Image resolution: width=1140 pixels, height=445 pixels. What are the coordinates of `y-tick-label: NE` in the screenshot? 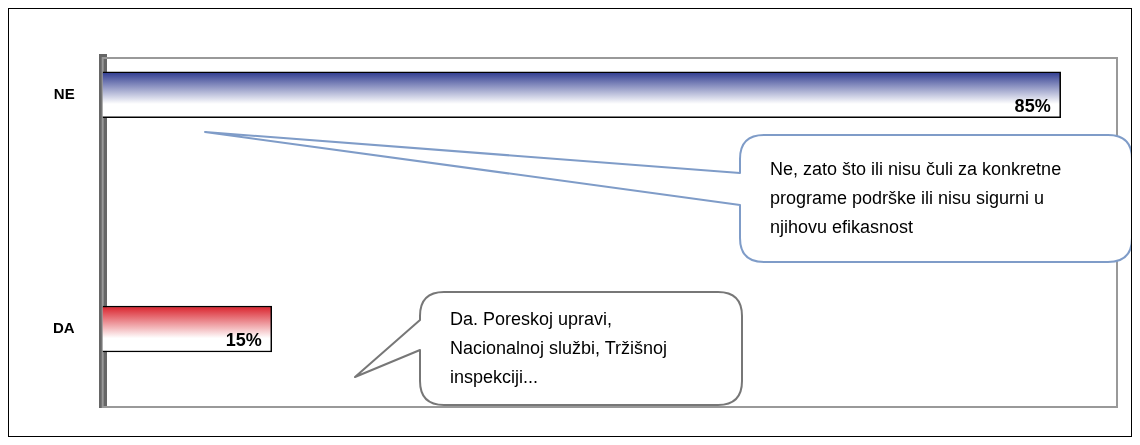 It's located at (64, 93).